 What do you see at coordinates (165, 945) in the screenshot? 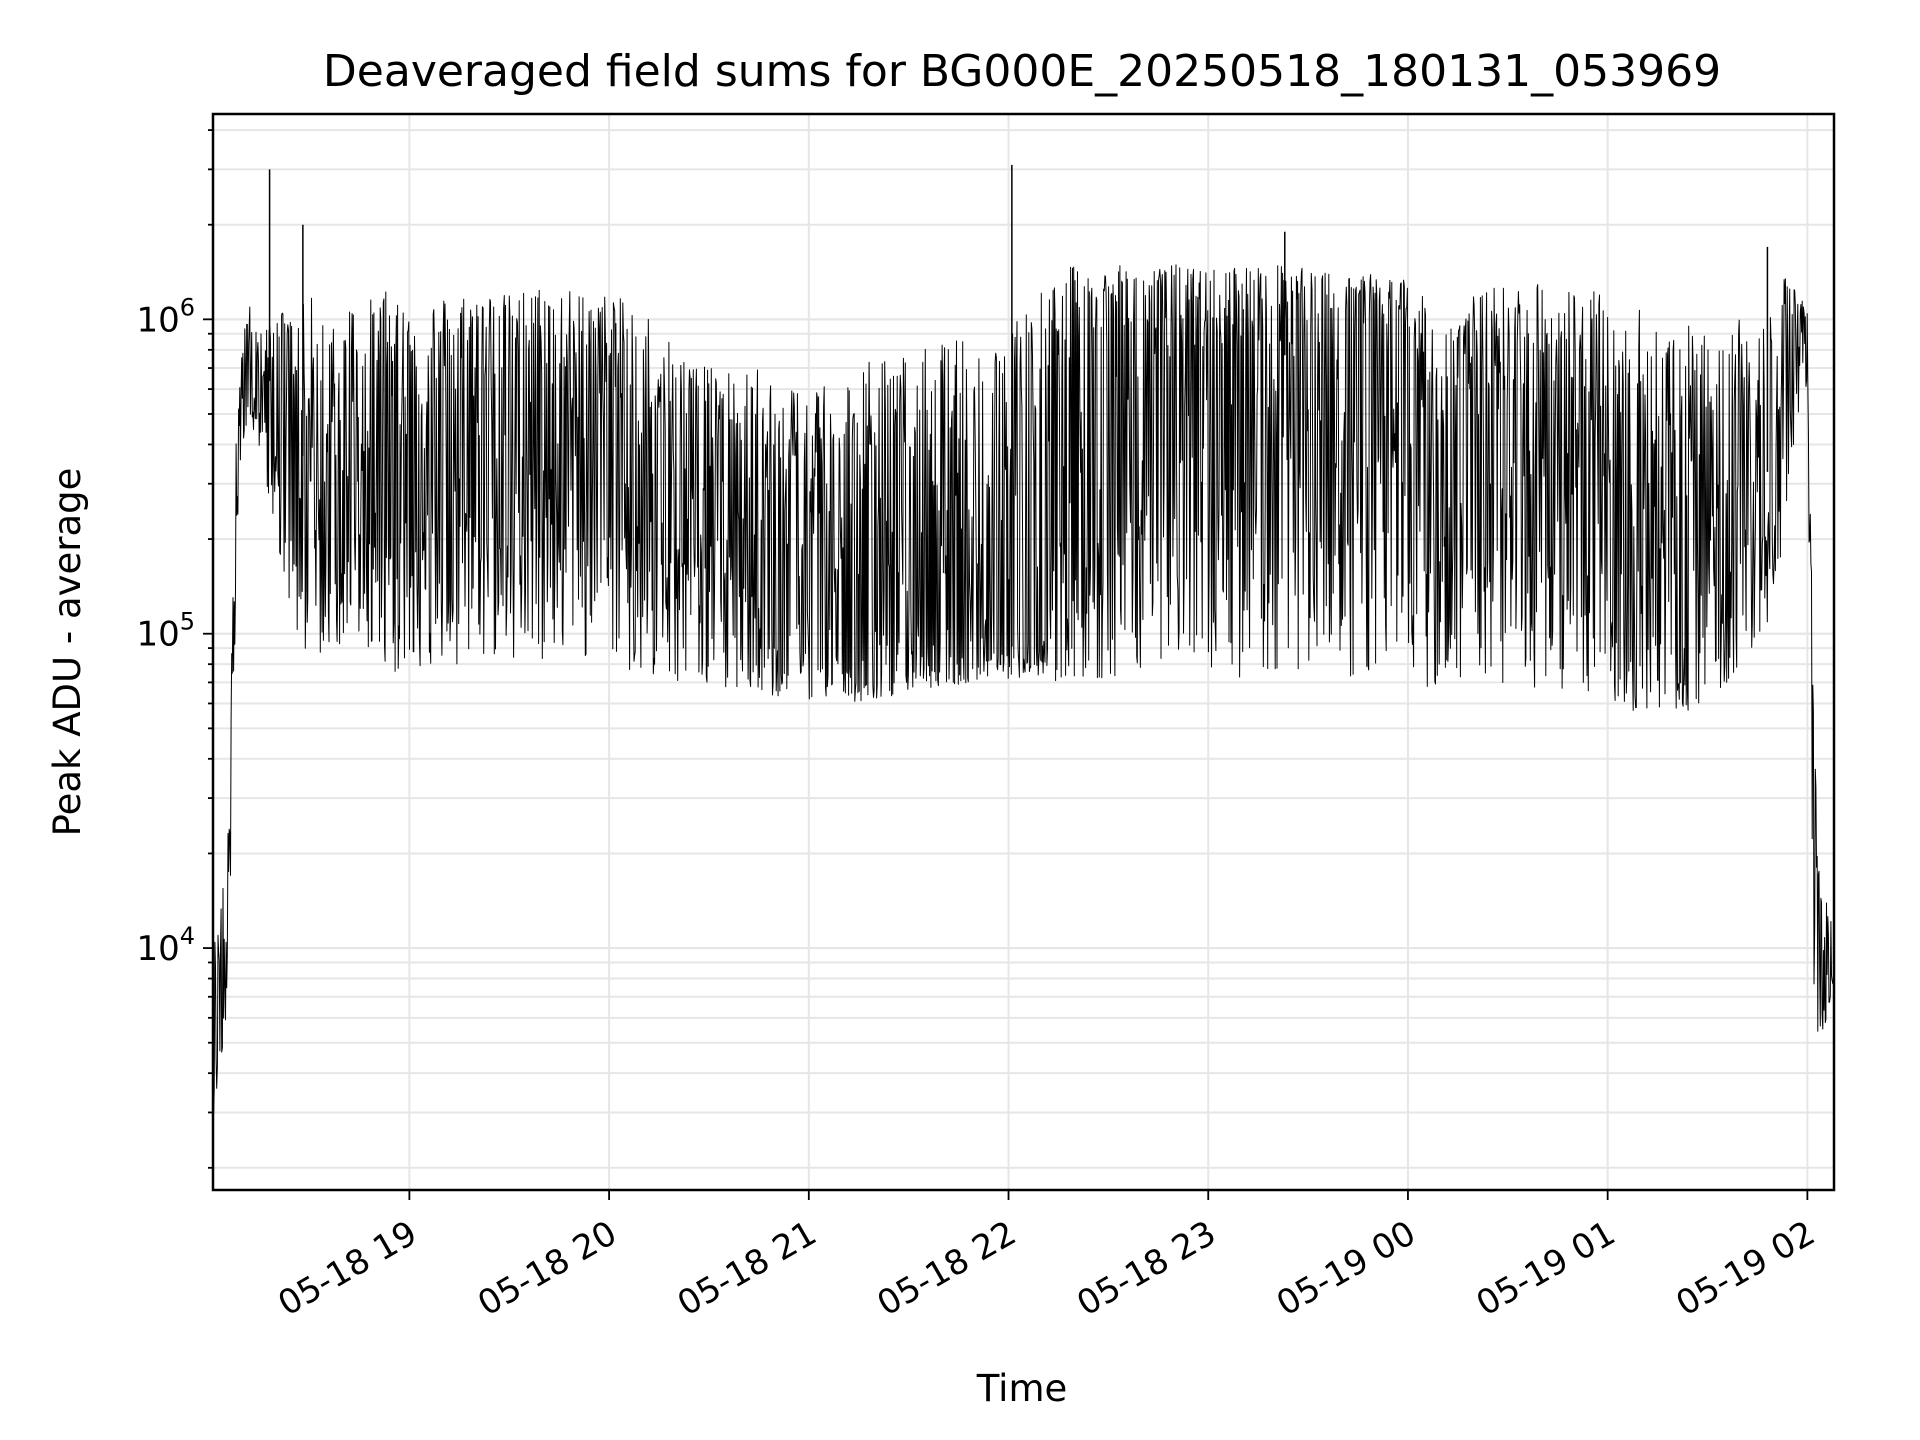
I see `y-tick-label: 10⁴` at bounding box center [165, 945].